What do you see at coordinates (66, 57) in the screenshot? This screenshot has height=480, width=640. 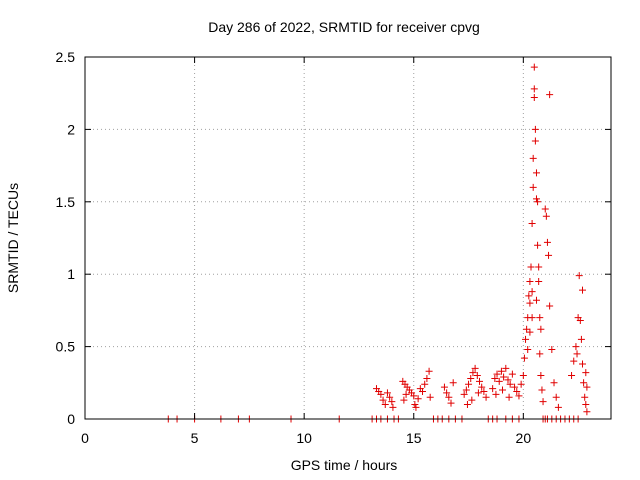 I see `y-tick-label: 2.5` at bounding box center [66, 57].